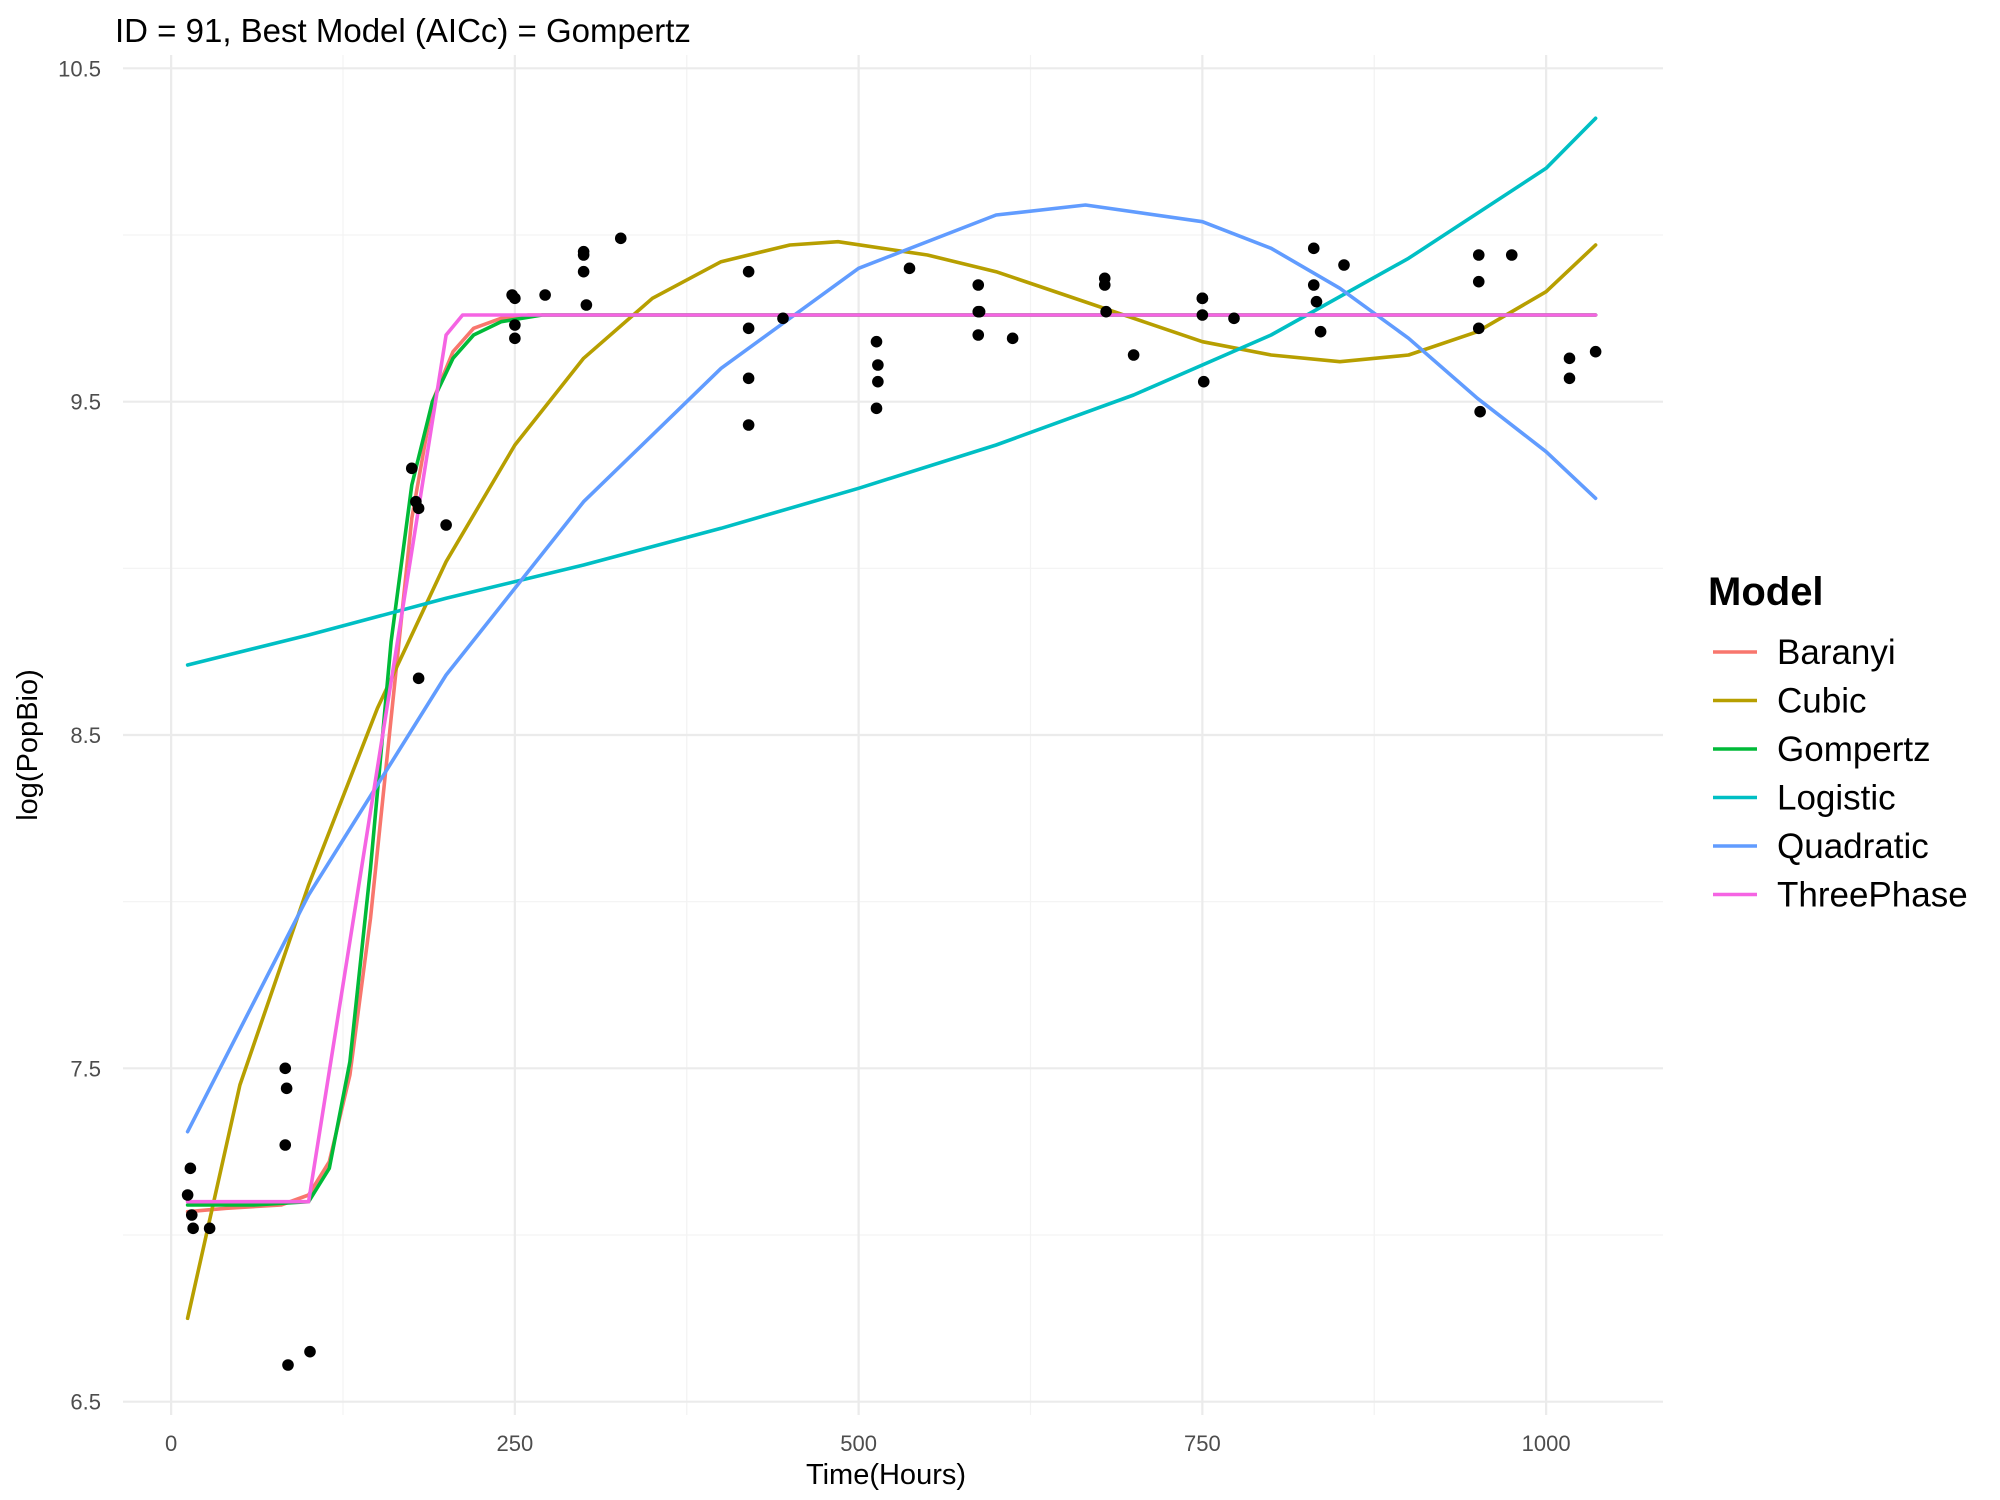  What do you see at coordinates (28, 745) in the screenshot?
I see `y-axis-label: log(PopBio)` at bounding box center [28, 745].